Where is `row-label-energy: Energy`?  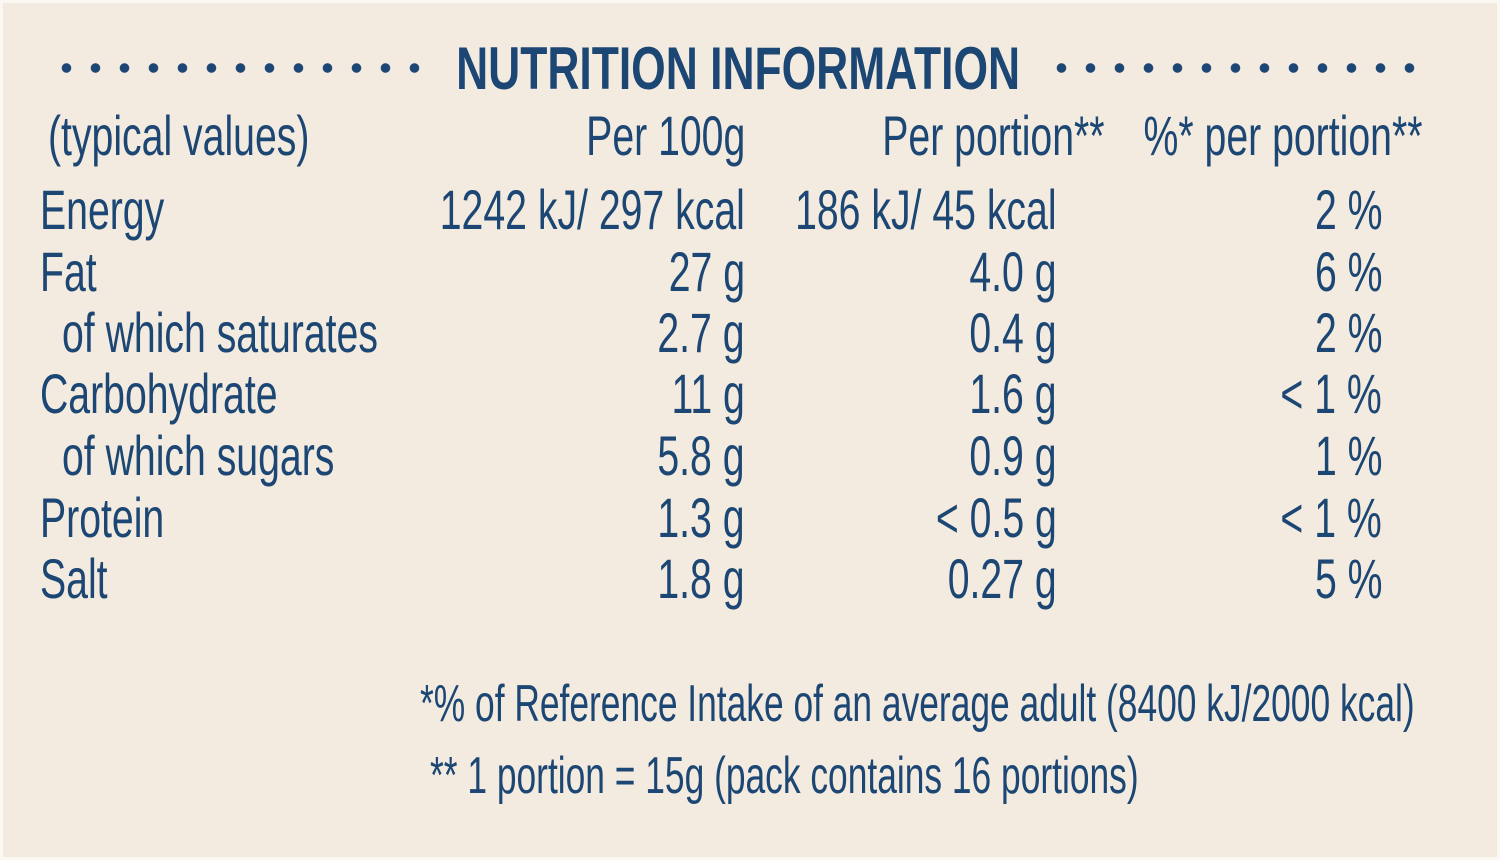 row-label-energy: Energy is located at coordinates (102, 209).